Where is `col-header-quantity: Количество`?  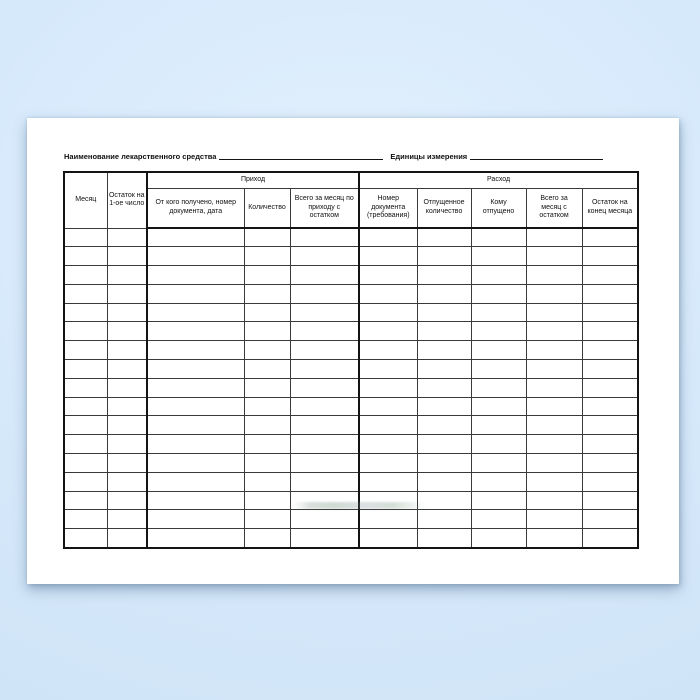 col-header-quantity: Количество is located at coordinates (267, 208).